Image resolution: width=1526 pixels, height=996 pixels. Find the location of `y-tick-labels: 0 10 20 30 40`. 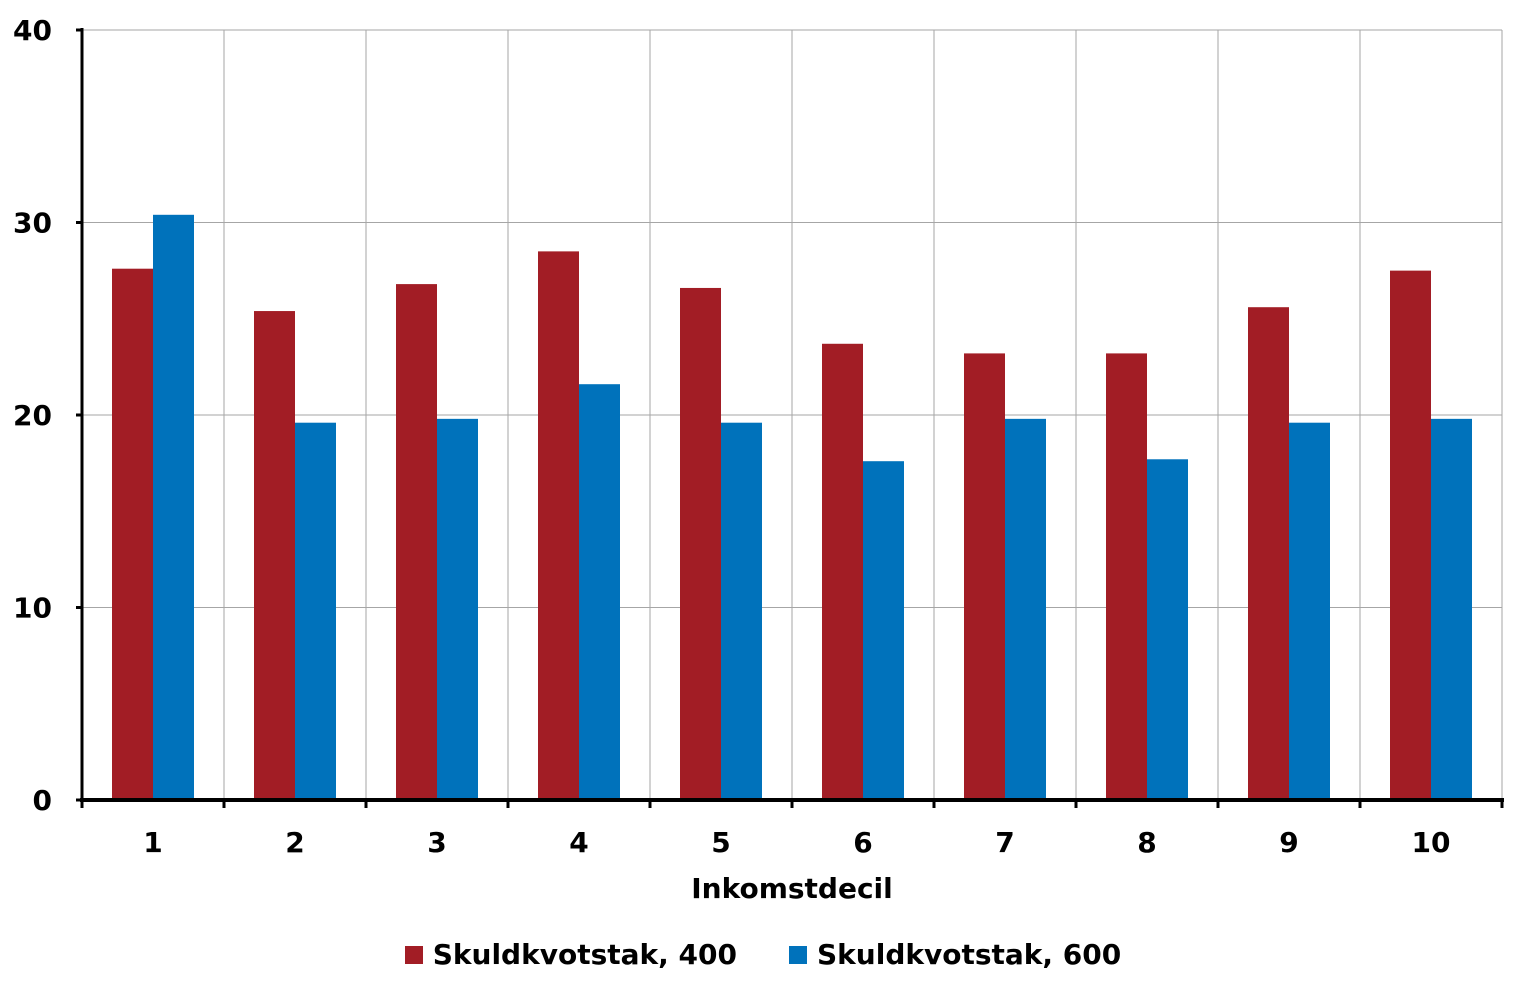

y-tick-labels: 0 10 20 30 40 is located at coordinates (32, 415).